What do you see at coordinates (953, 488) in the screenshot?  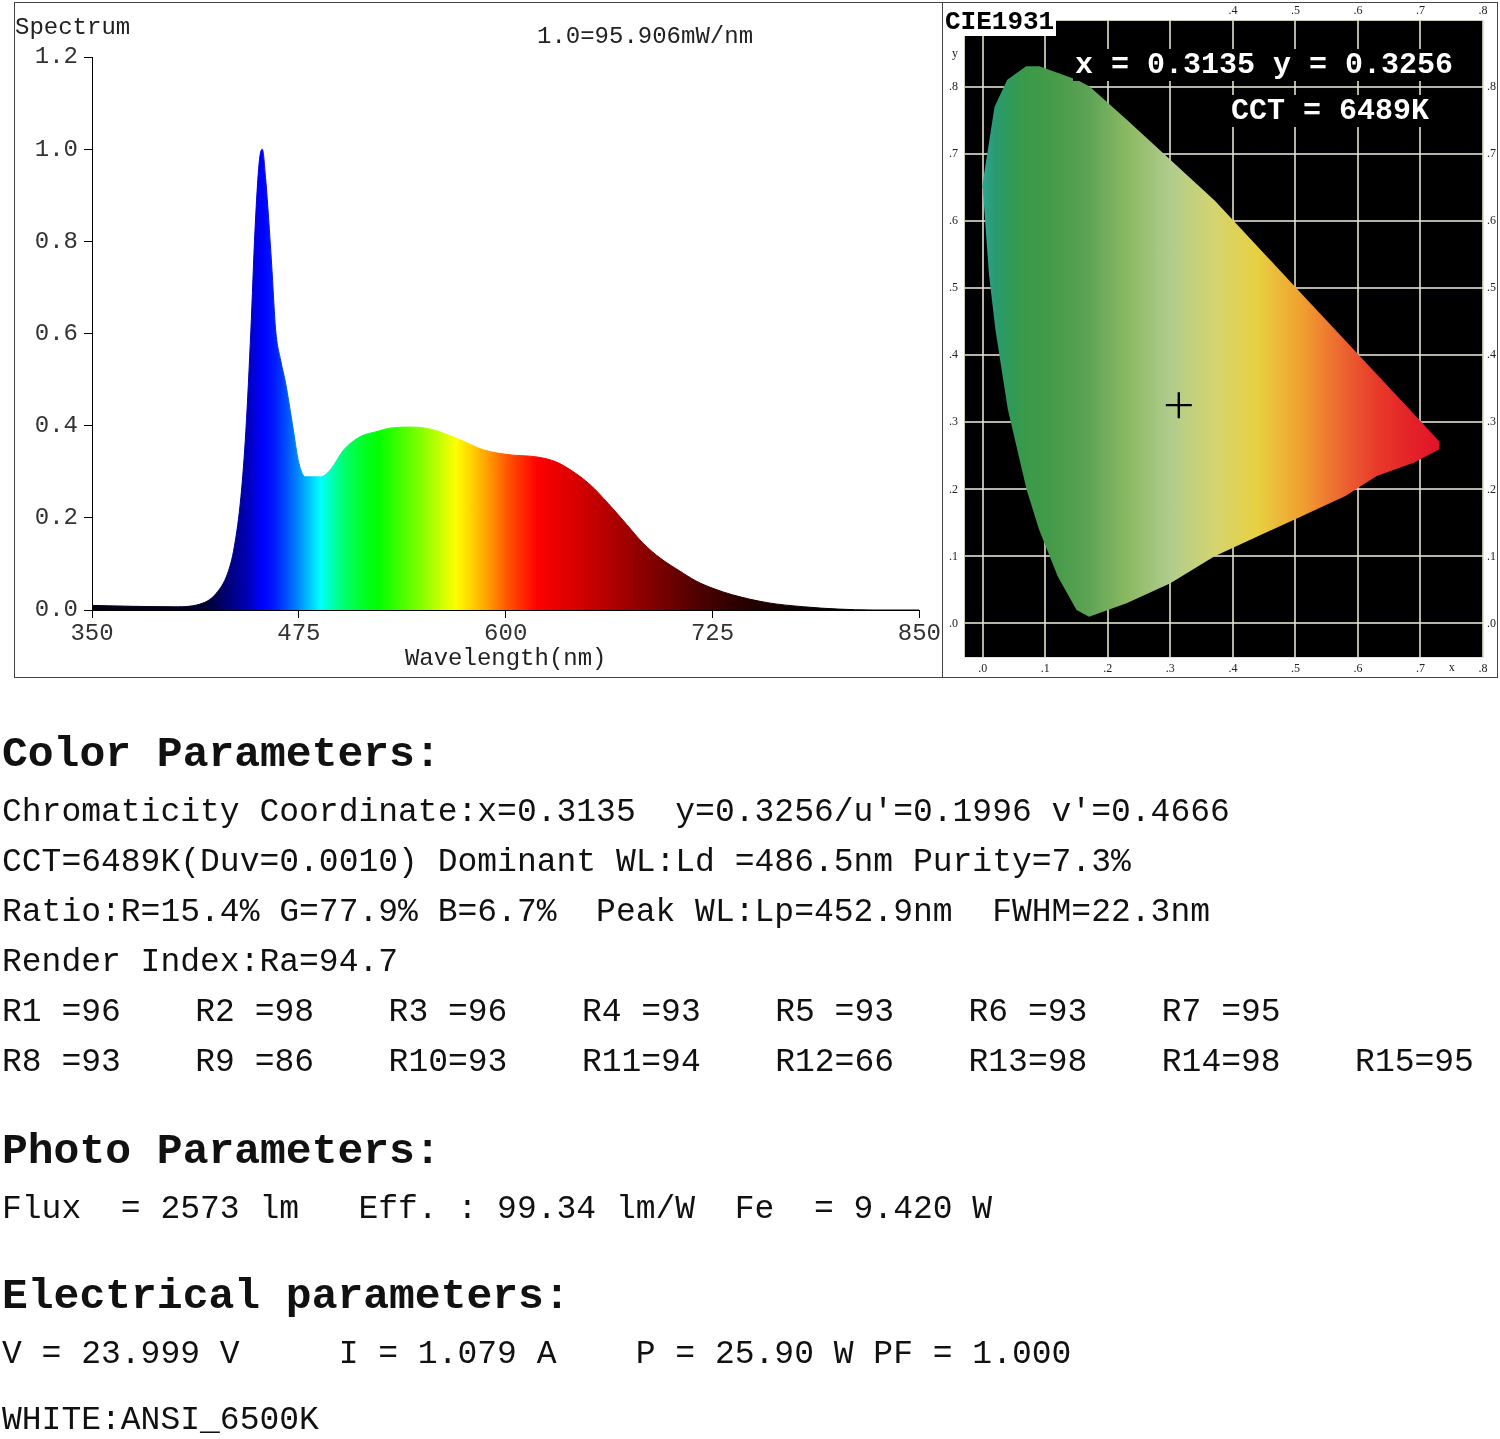 I see `y-tick-label: .2` at bounding box center [953, 488].